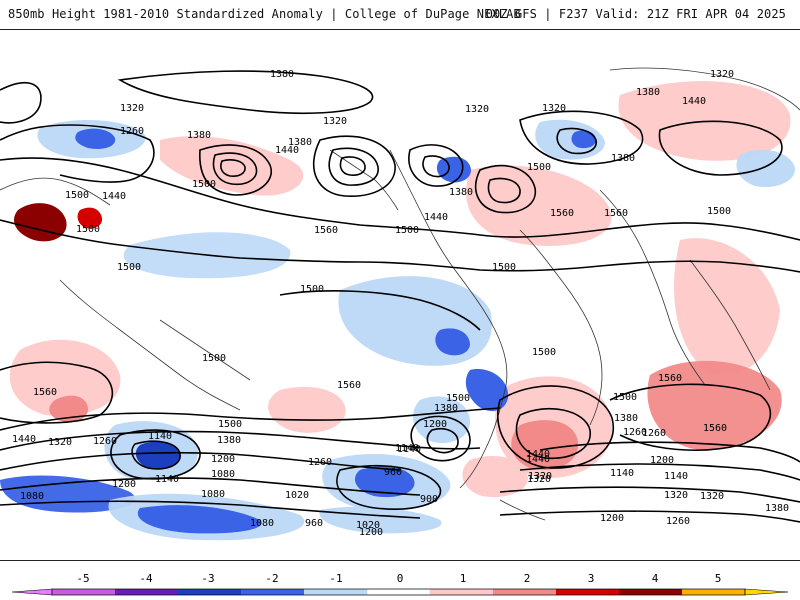 Image resolution: width=800 pixels, height=600 pixels. I want to click on colorbar-tick: -4, so click(146, 578).